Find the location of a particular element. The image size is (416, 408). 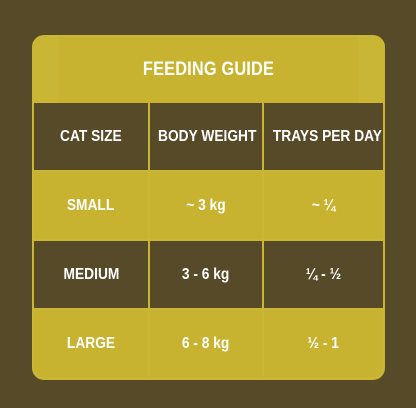

cell-size: LARGE is located at coordinates (92, 342).